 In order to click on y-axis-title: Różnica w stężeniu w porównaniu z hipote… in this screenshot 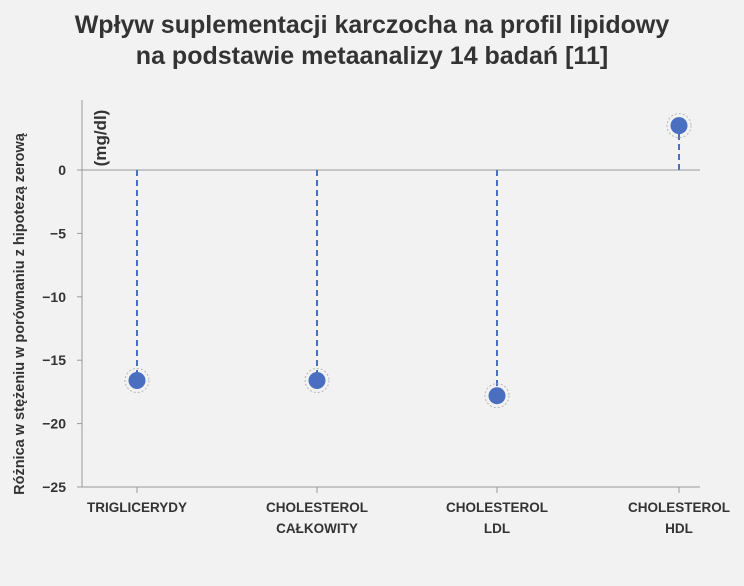, I will do `click(20, 313)`.